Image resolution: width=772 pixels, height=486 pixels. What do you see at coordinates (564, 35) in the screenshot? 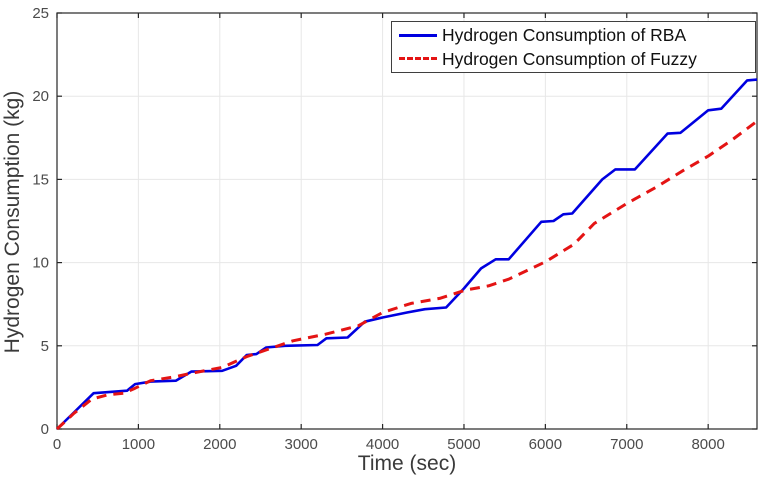
I see `legend-label-rba: Hydrogen Consumption of RBA` at bounding box center [564, 35].